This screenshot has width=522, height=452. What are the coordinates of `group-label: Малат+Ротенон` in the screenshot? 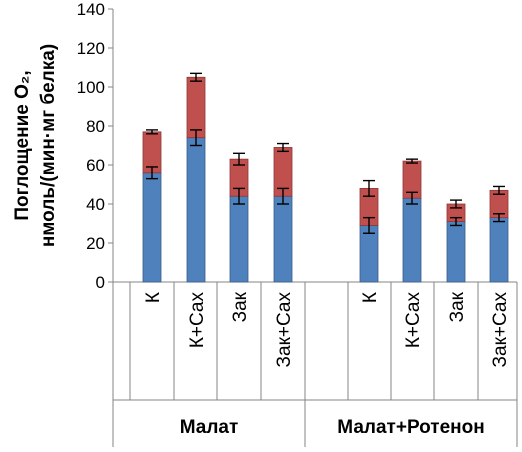 It's located at (410, 427).